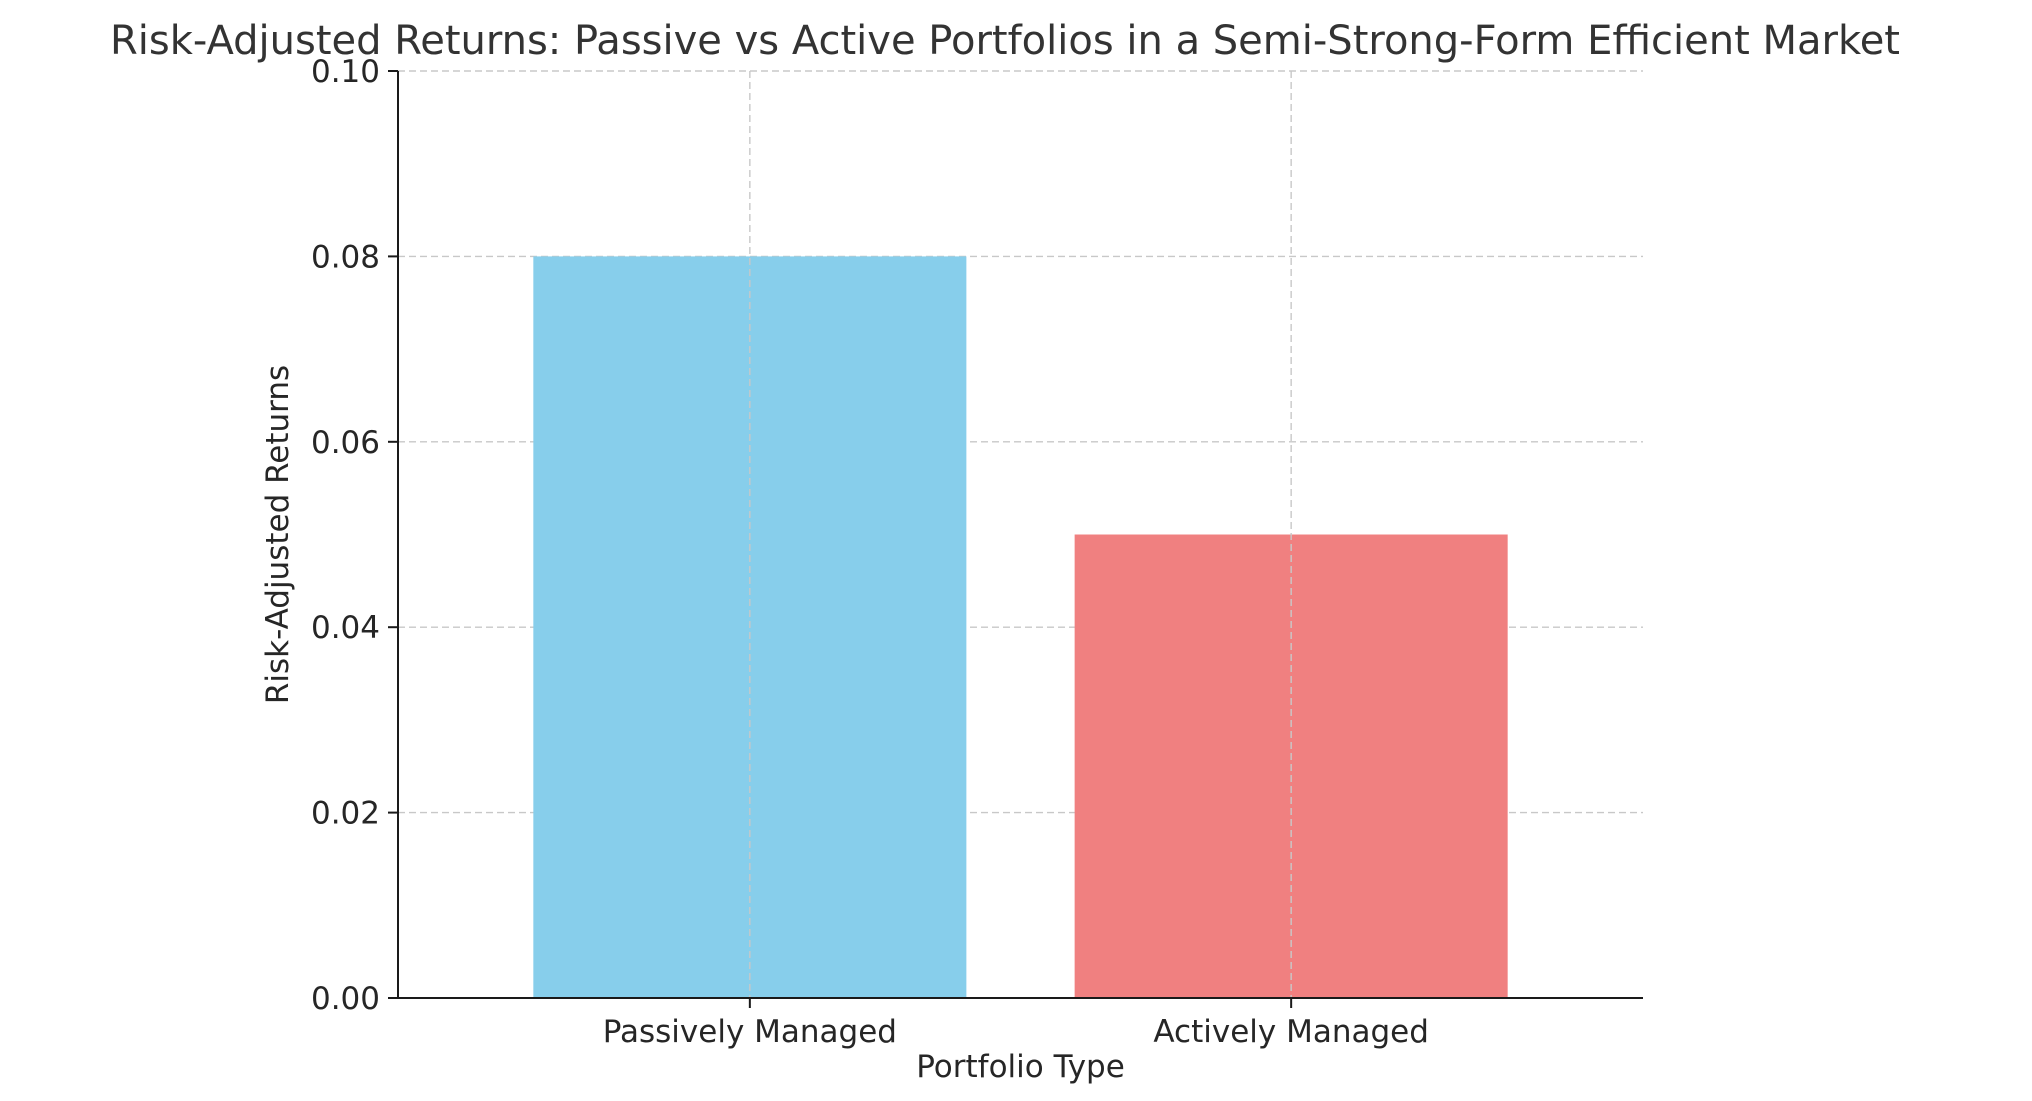 The height and width of the screenshot is (1101, 2032). I want to click on y-tick-label: 0.00, so click(345, 999).